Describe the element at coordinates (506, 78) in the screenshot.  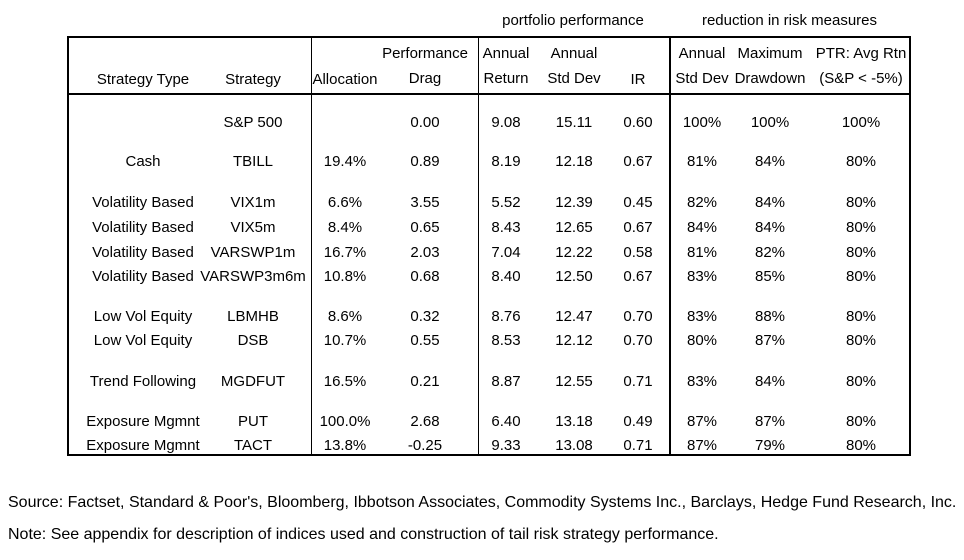
I see `column-header-annual-return: Return` at that location.